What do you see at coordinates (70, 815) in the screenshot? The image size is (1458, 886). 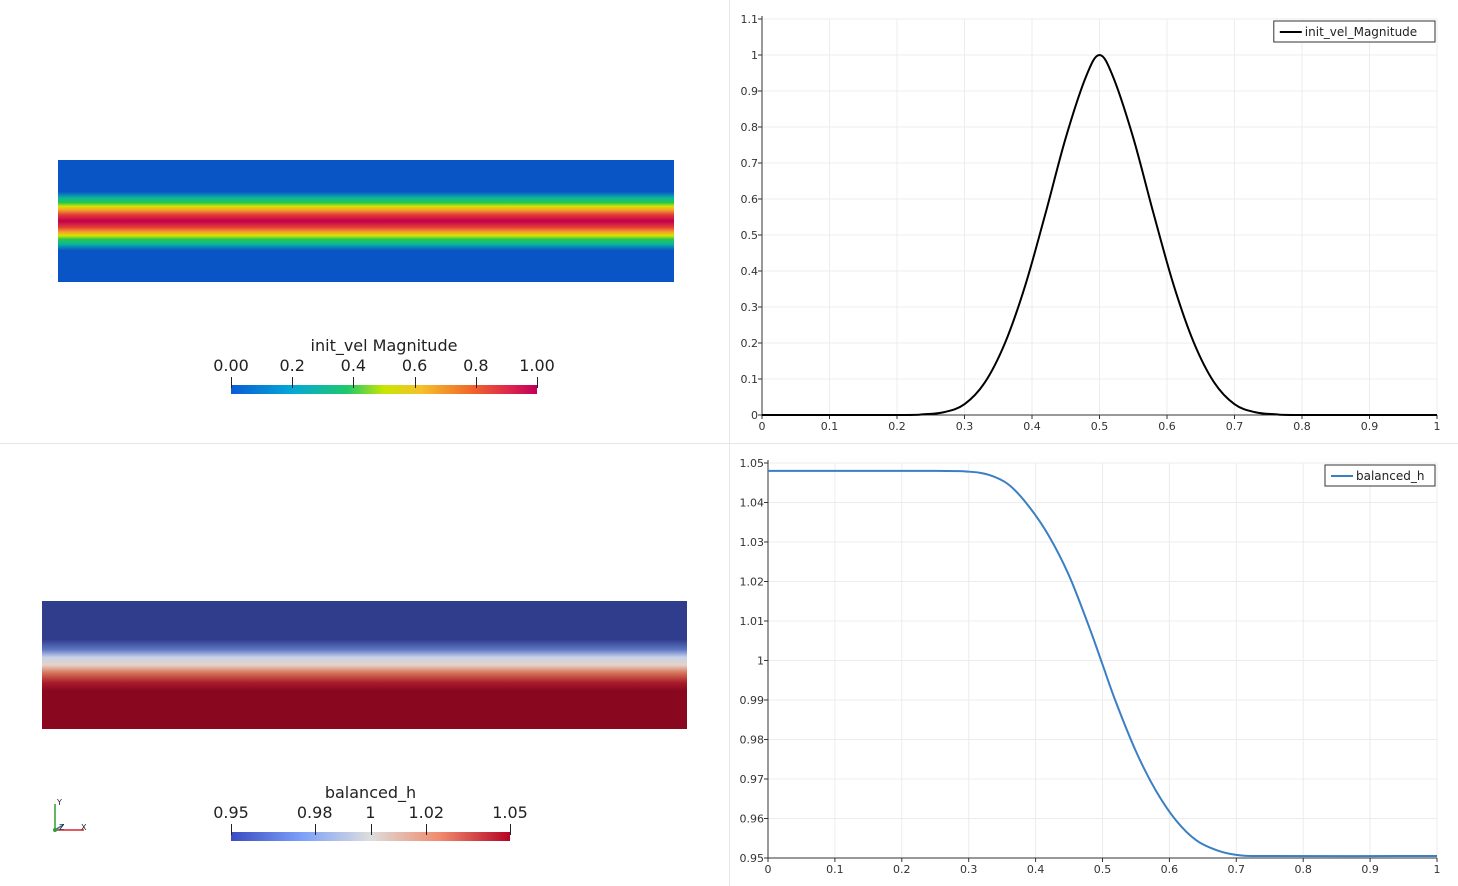 I see `axes-triad: Y X Z` at bounding box center [70, 815].